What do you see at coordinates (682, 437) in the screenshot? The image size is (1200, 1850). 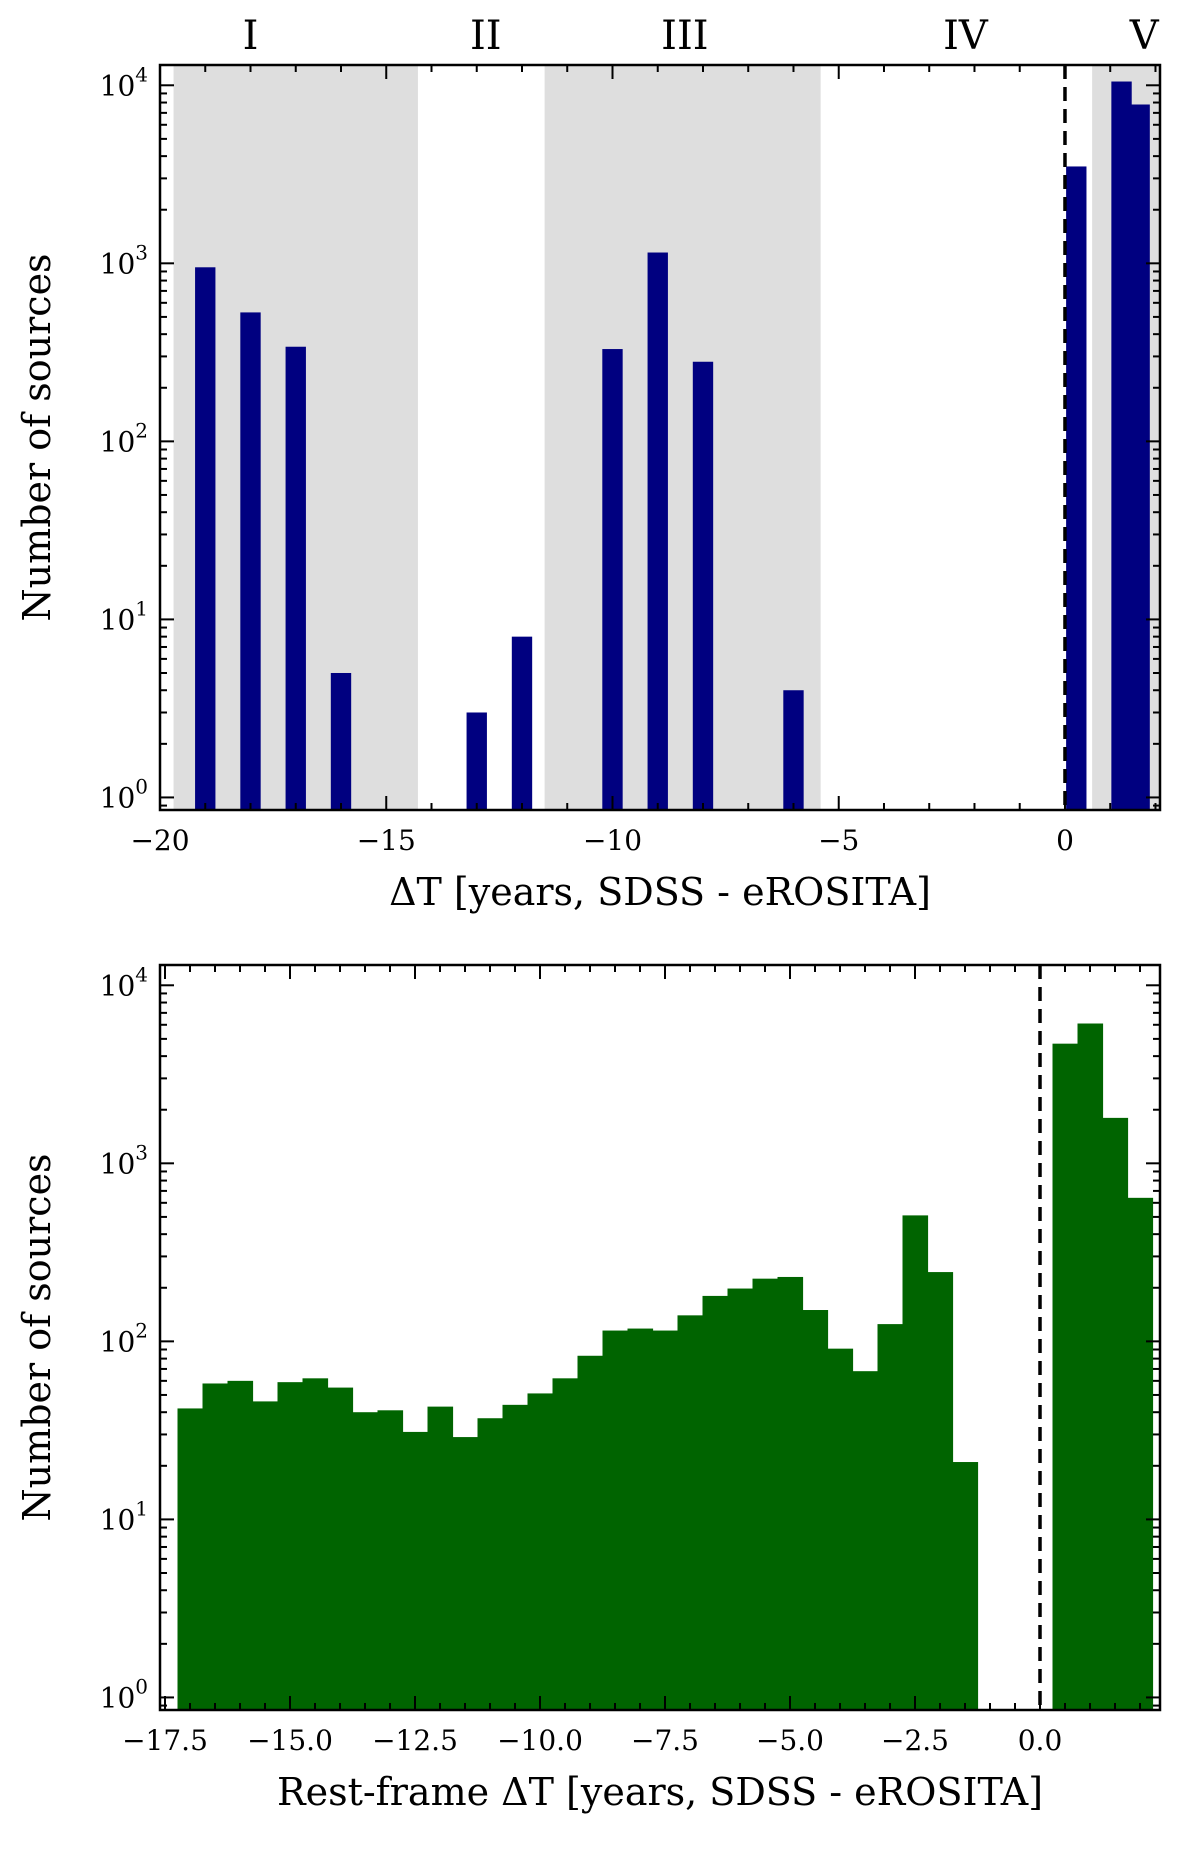 I see `era-shade-III` at bounding box center [682, 437].